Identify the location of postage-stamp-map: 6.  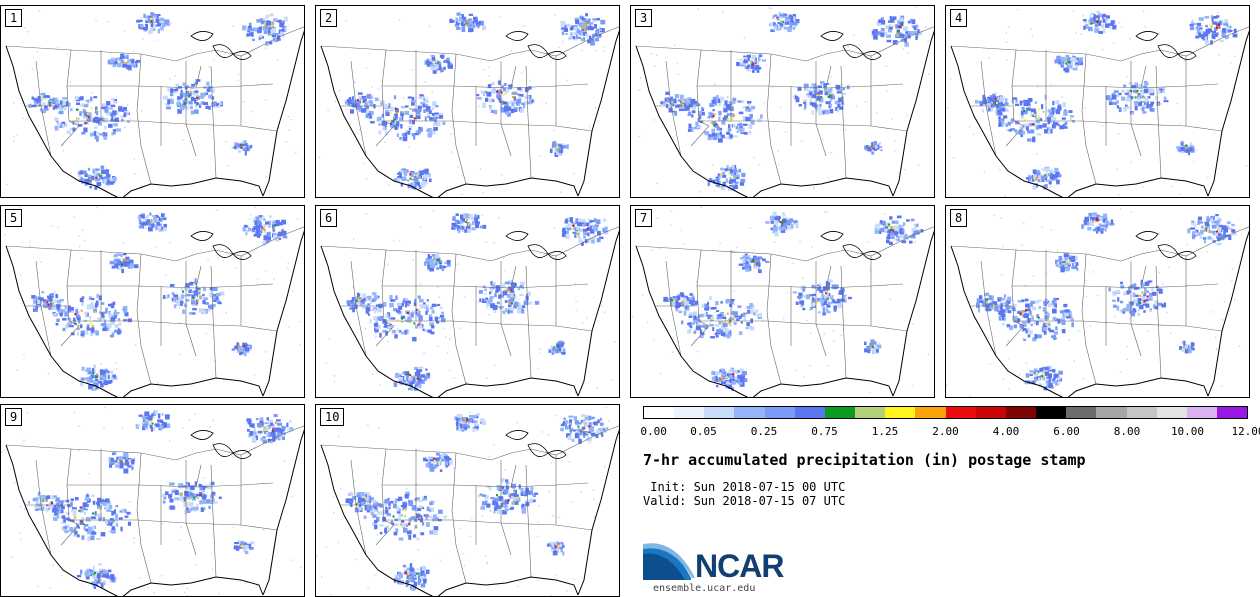
(467, 301).